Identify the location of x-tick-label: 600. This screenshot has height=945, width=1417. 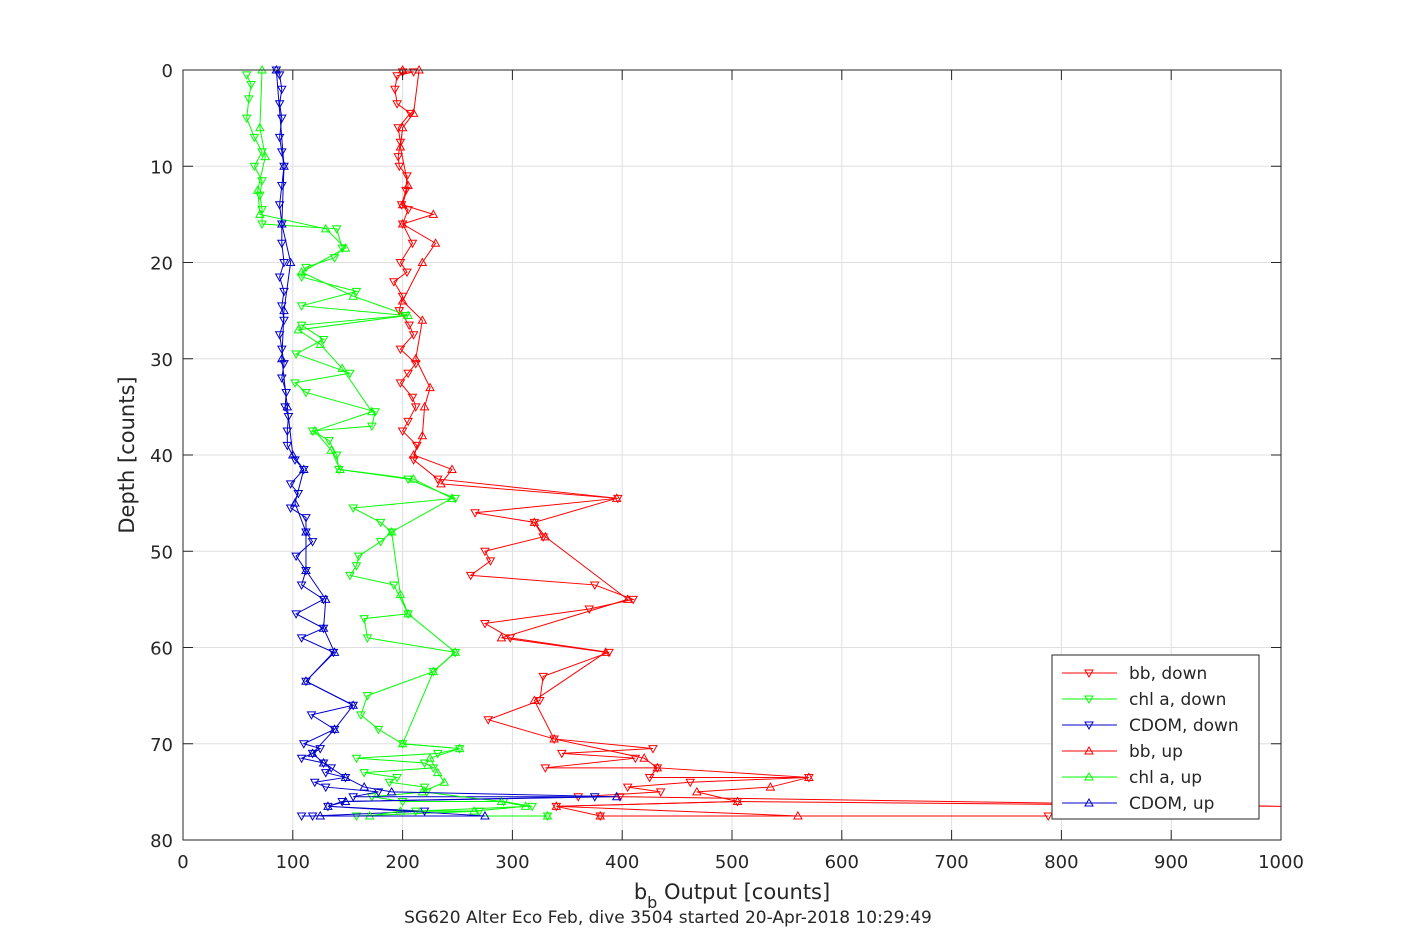
(842, 862).